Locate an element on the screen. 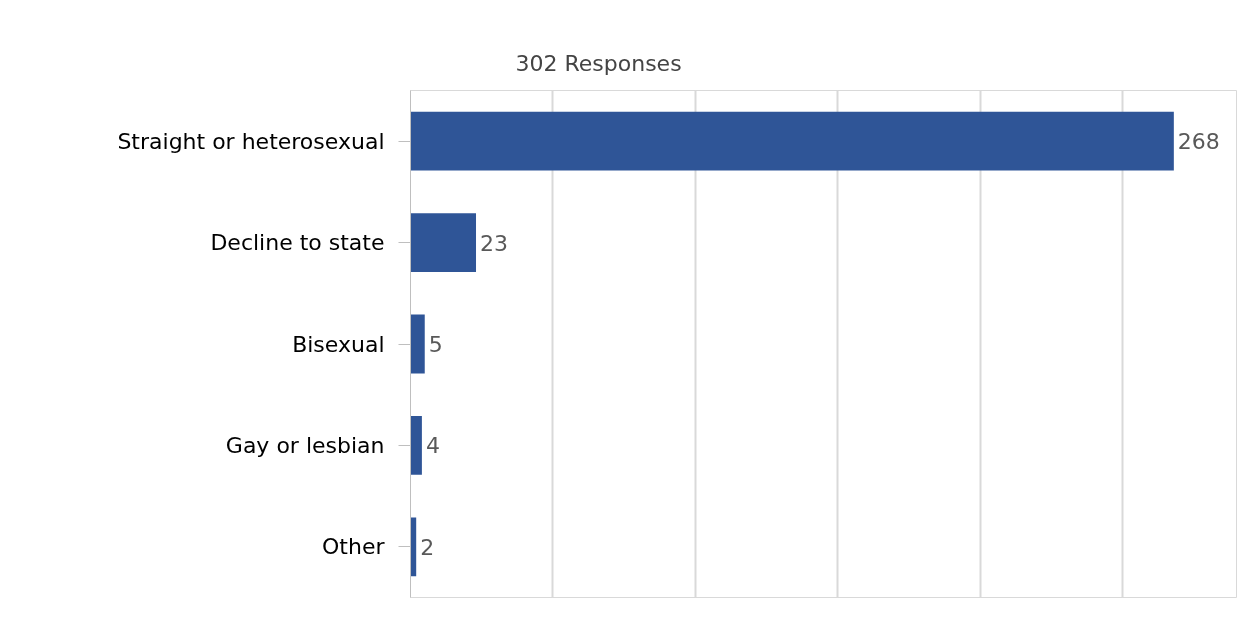 The width and height of the screenshot is (1244, 631). data-label: 268 is located at coordinates (1198, 142).